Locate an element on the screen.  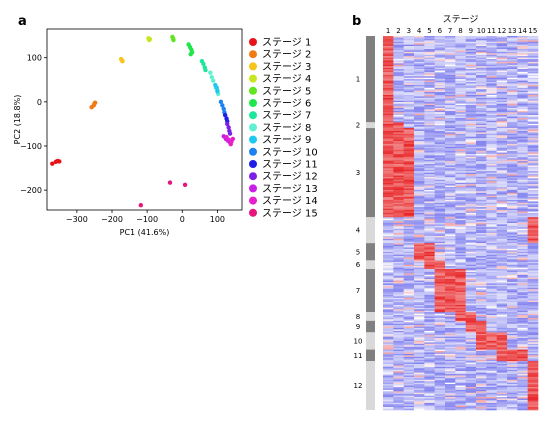
data-point is located at coordinates (225, 115).